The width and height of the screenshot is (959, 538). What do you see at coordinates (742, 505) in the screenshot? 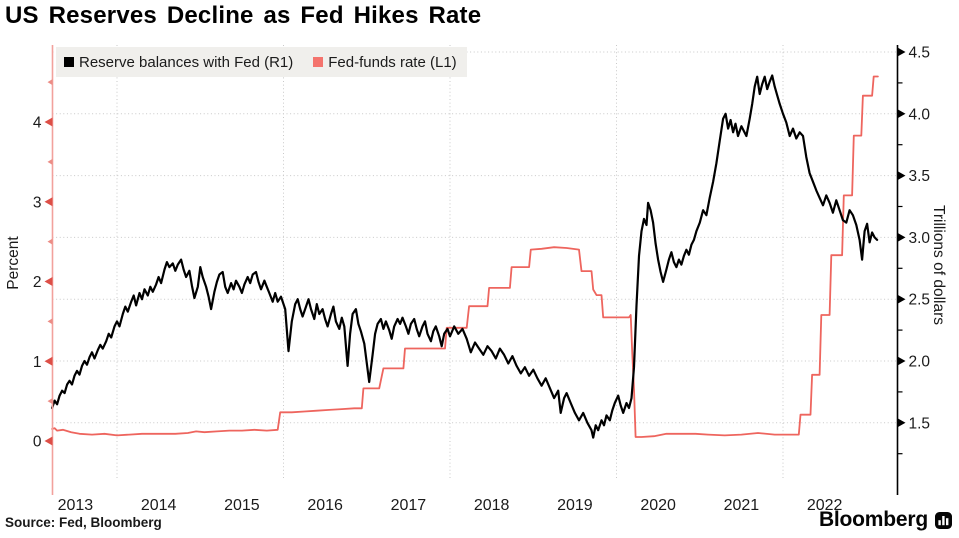
I see `x-axis-year-label: 2021` at bounding box center [742, 505].